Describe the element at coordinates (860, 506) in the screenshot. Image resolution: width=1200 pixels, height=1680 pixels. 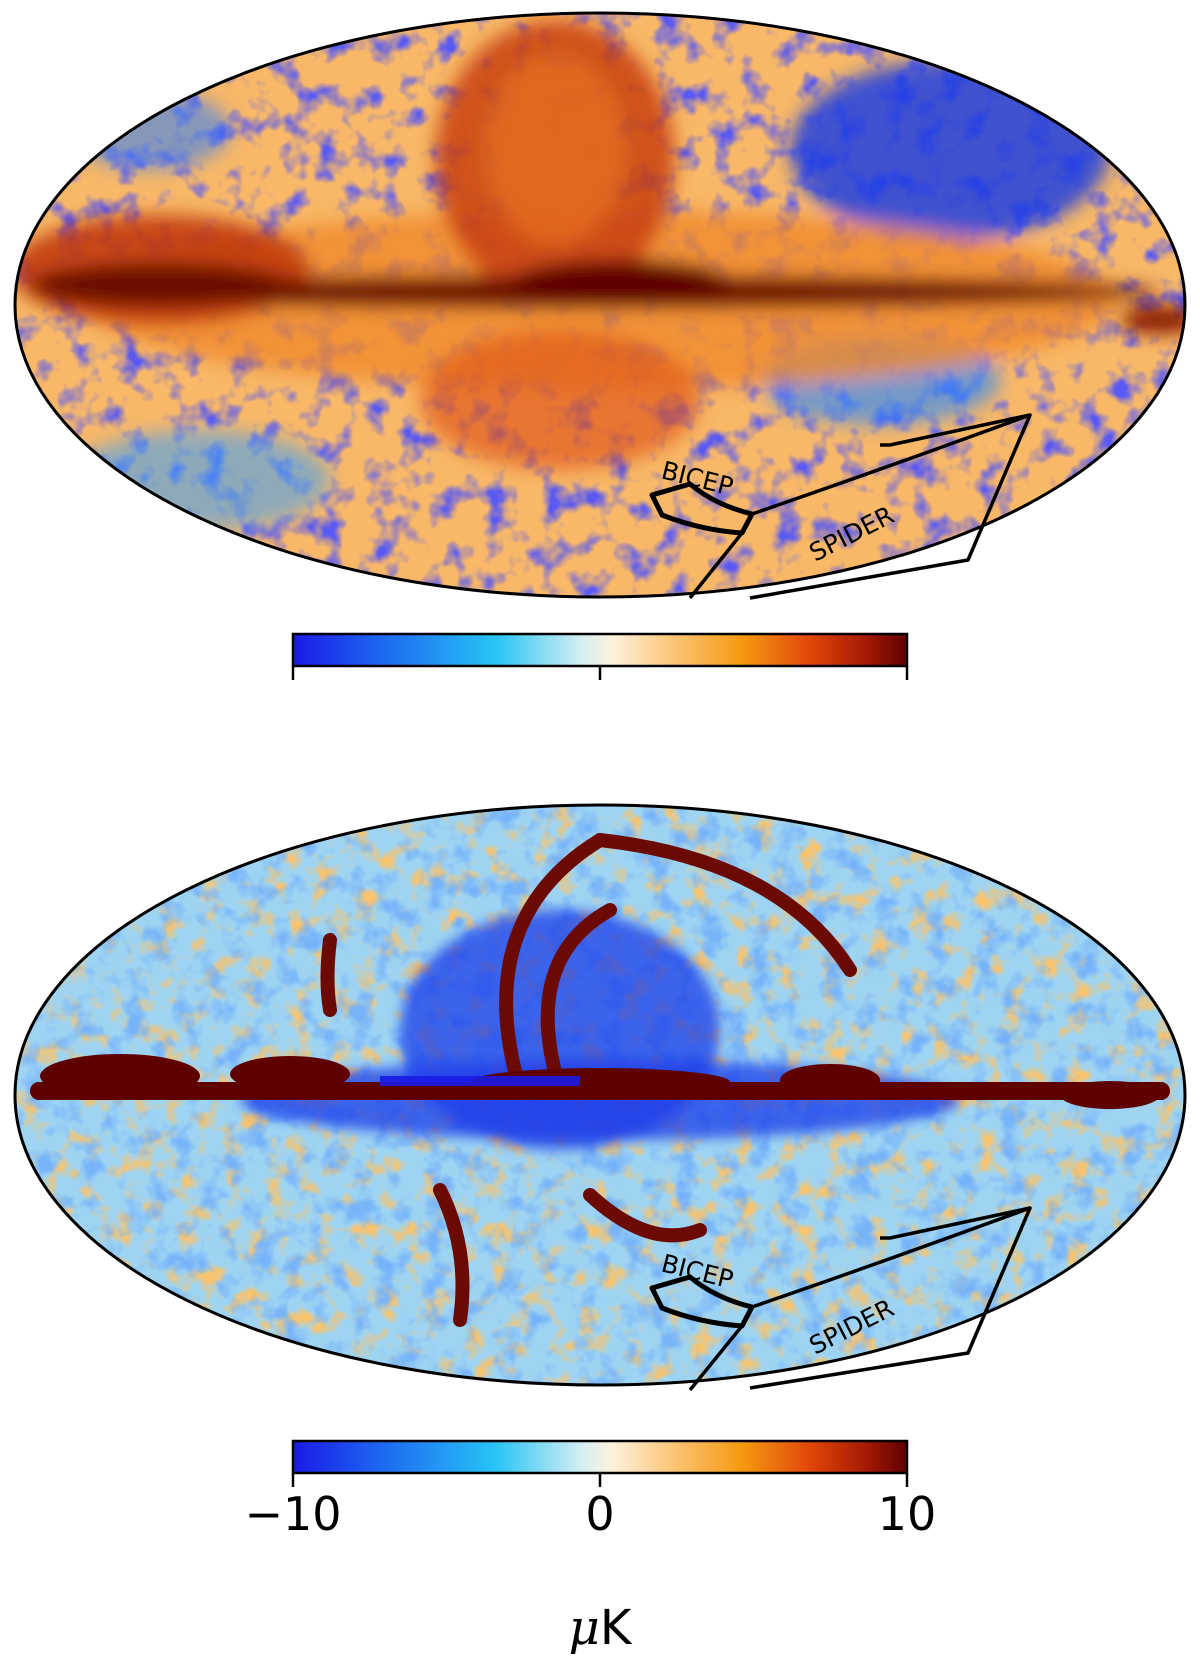
I see `top-spider-footprint` at that location.